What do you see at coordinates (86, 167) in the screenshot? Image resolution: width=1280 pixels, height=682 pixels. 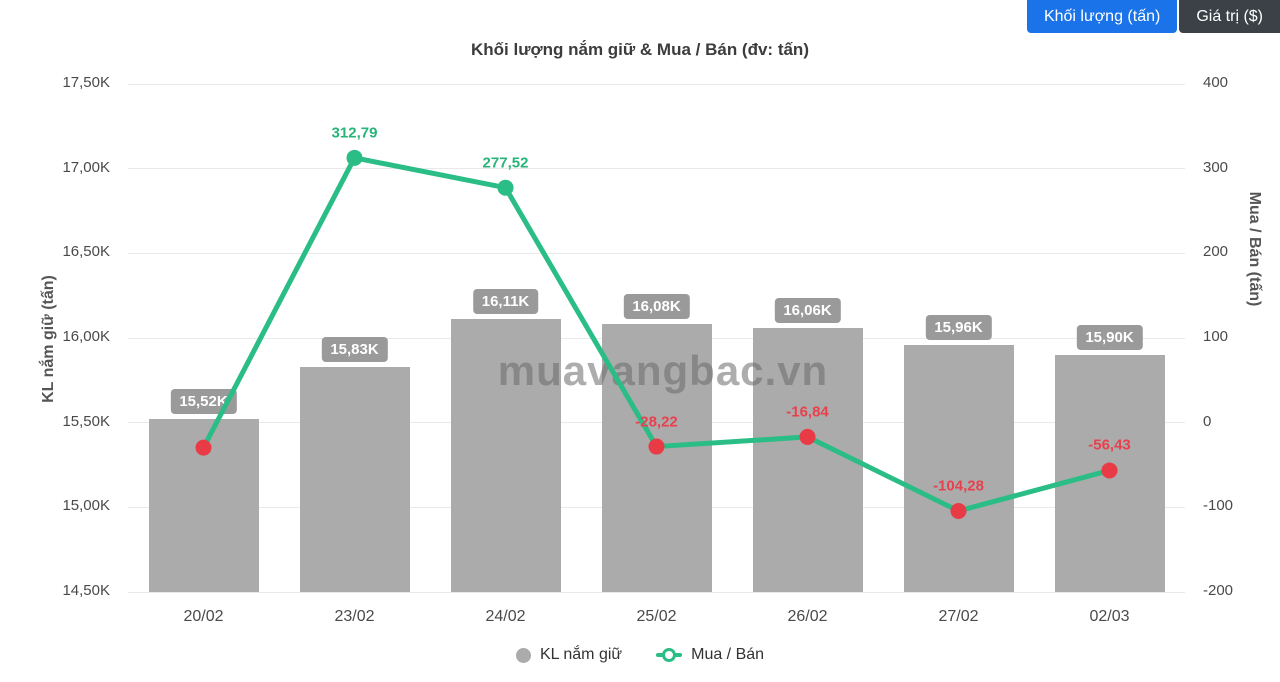 I see `y-axis-tick-left: 17,00K` at bounding box center [86, 167].